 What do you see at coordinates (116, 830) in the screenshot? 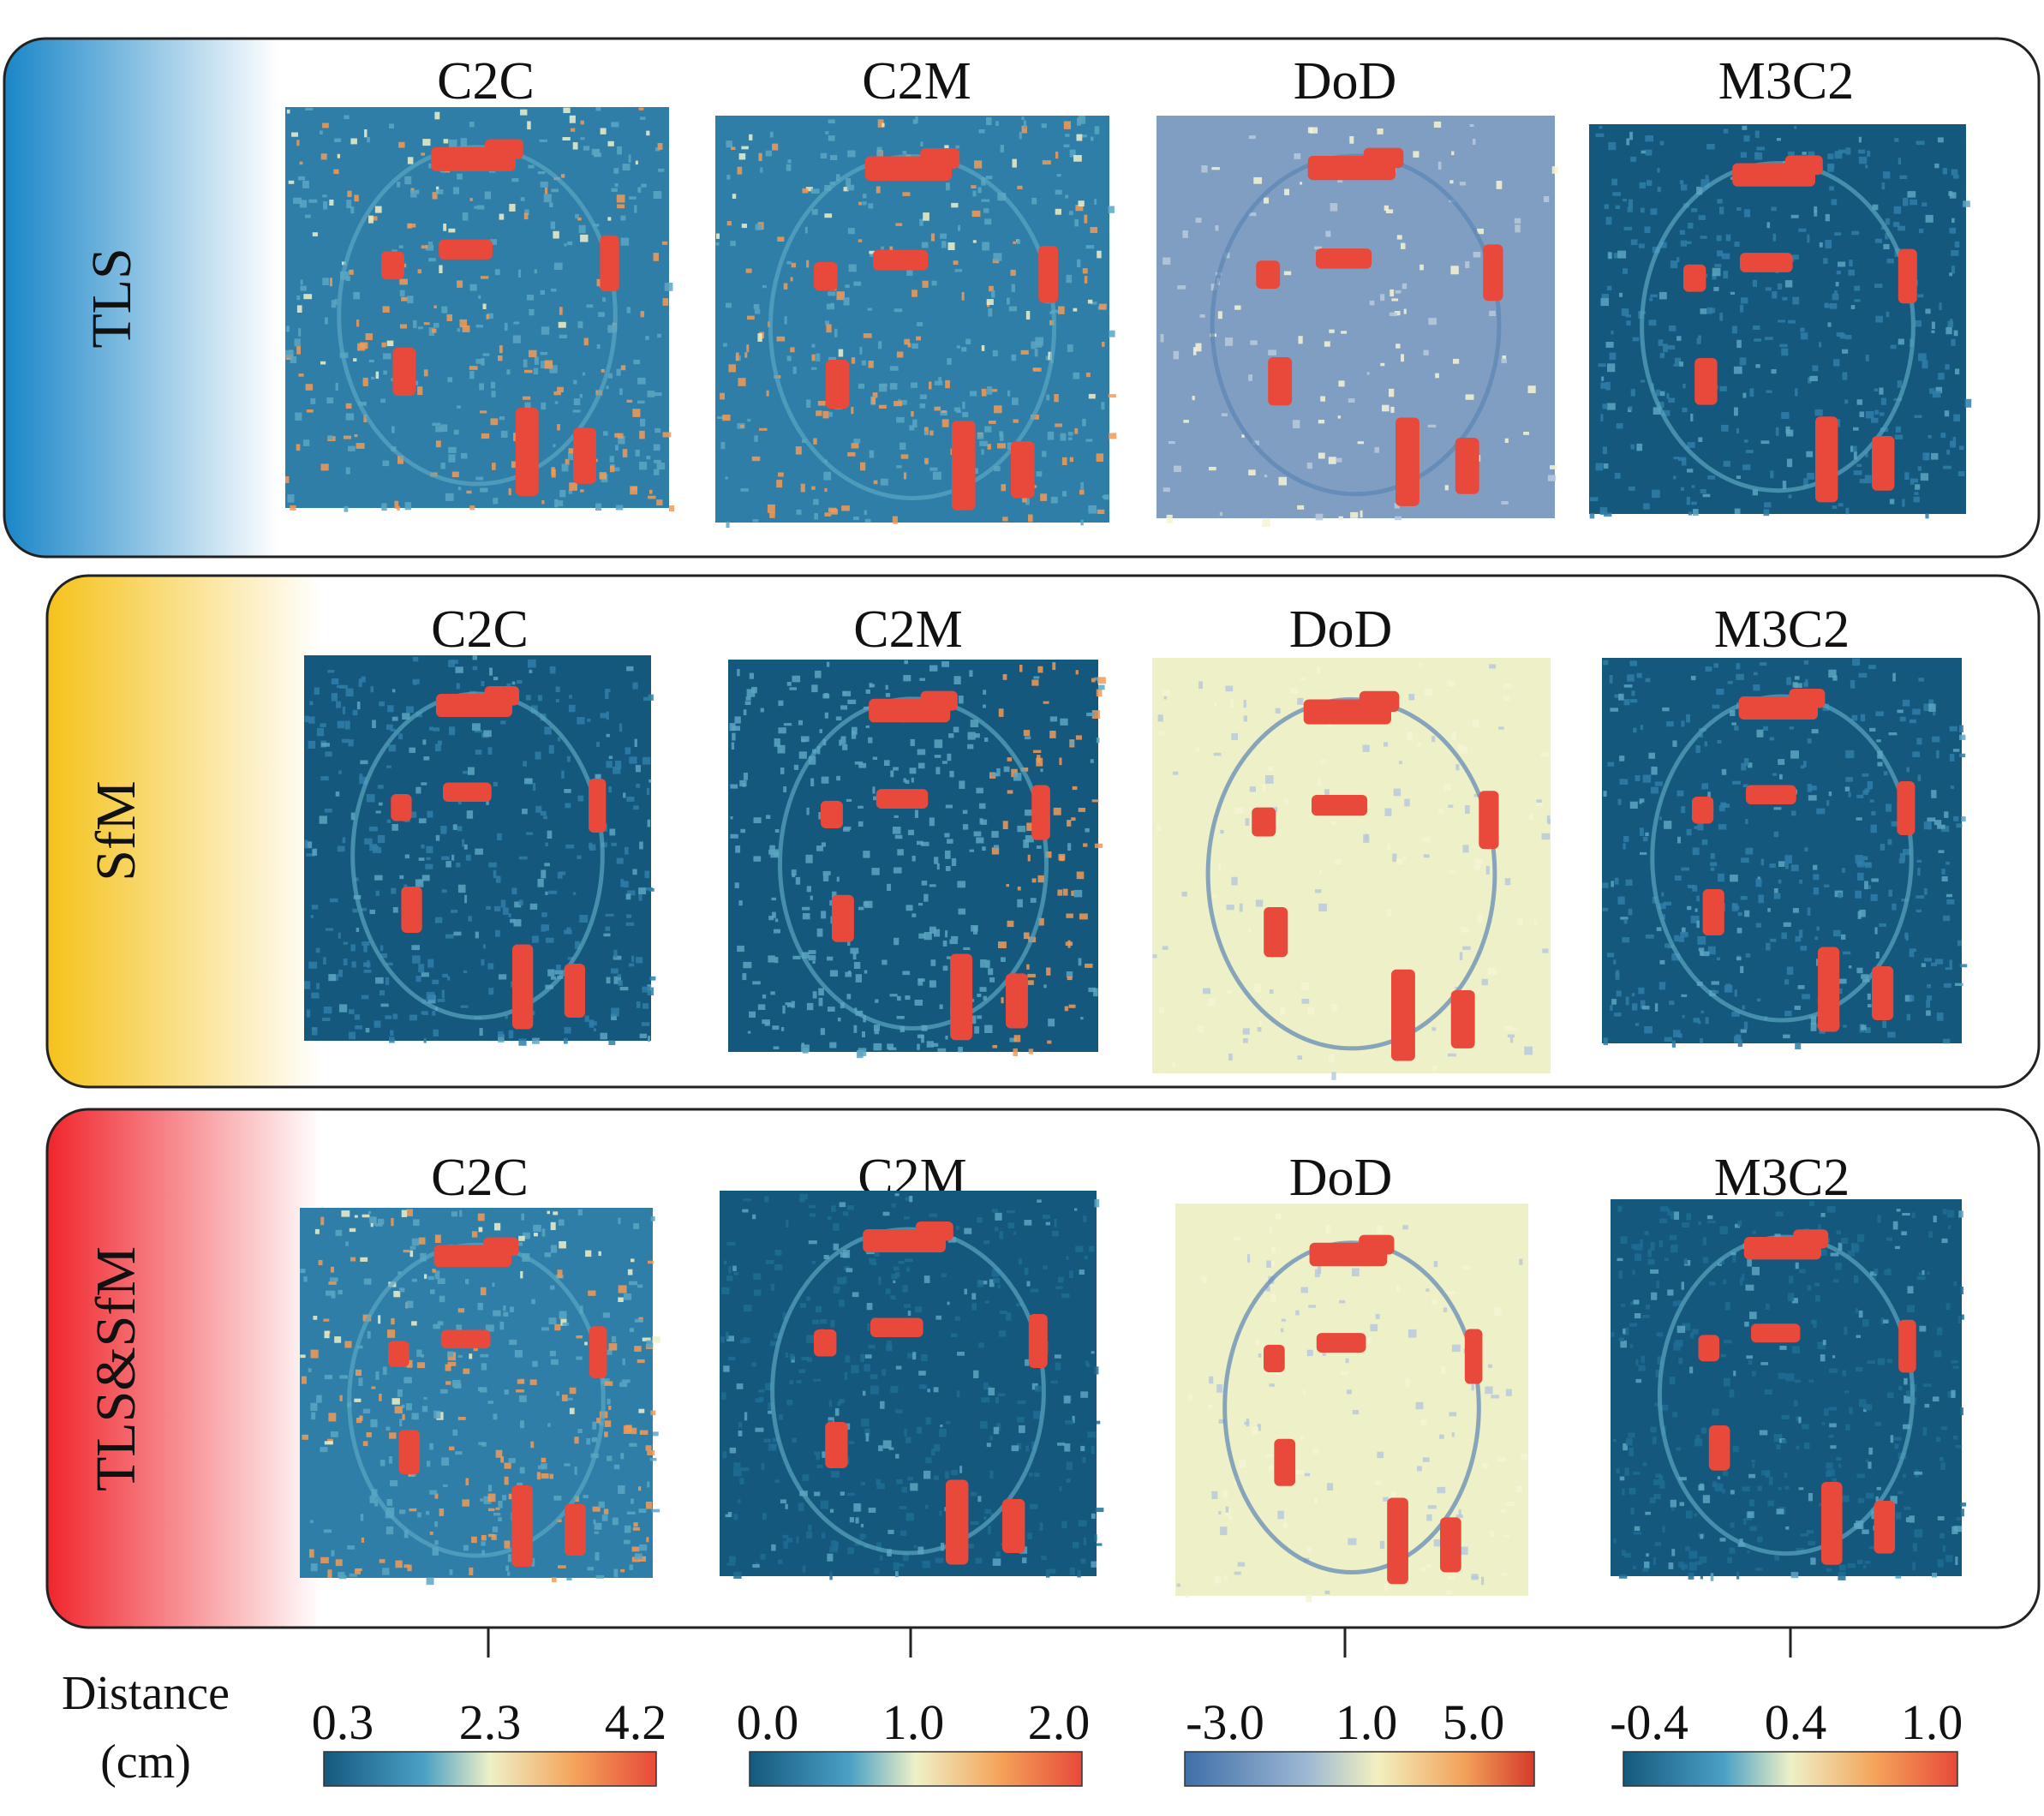
I see `row-label-sfm: SfM` at bounding box center [116, 830].